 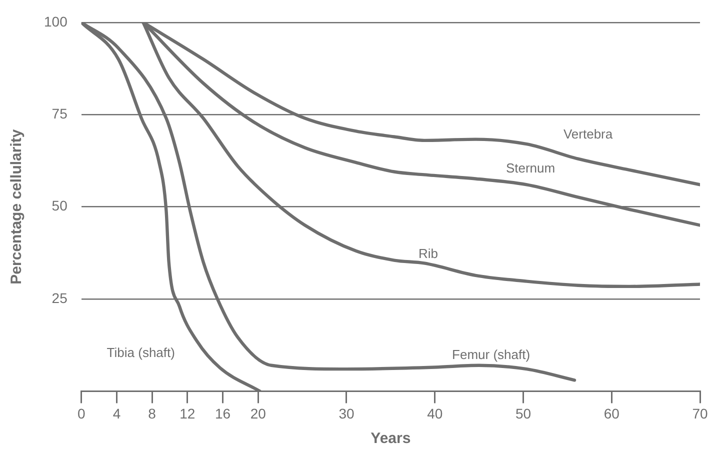 I want to click on x-tick-label: 0, so click(x=81, y=413).